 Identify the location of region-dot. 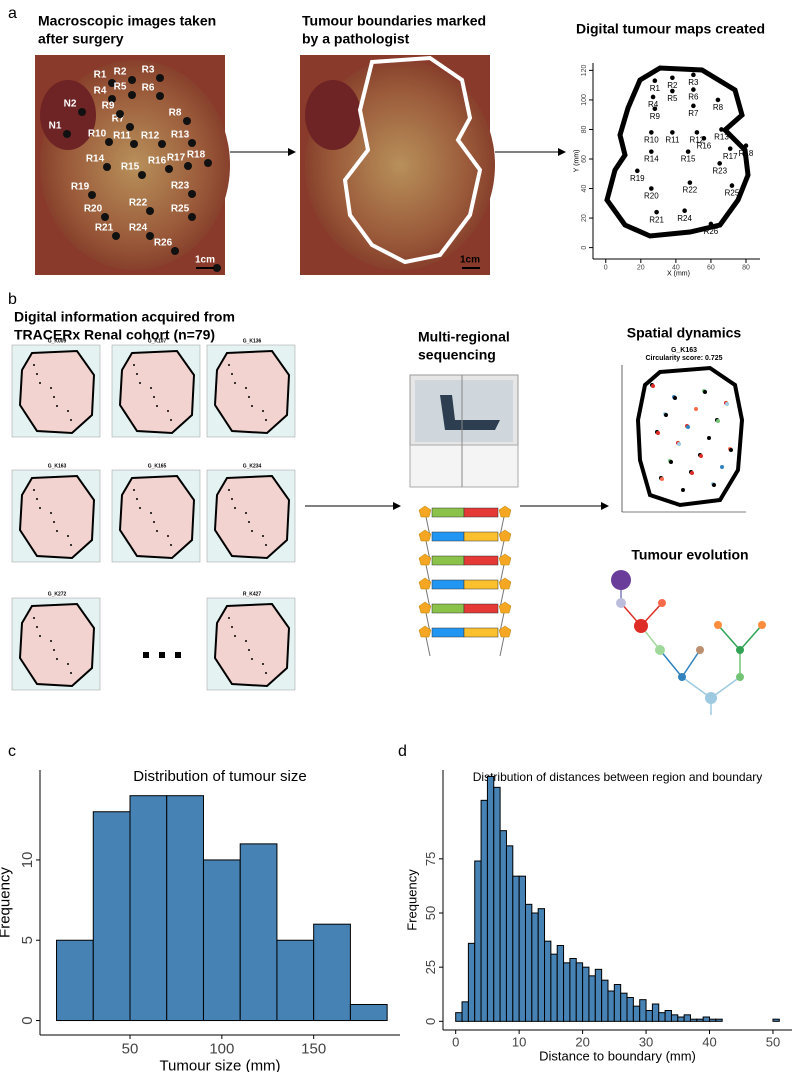
(692, 473).